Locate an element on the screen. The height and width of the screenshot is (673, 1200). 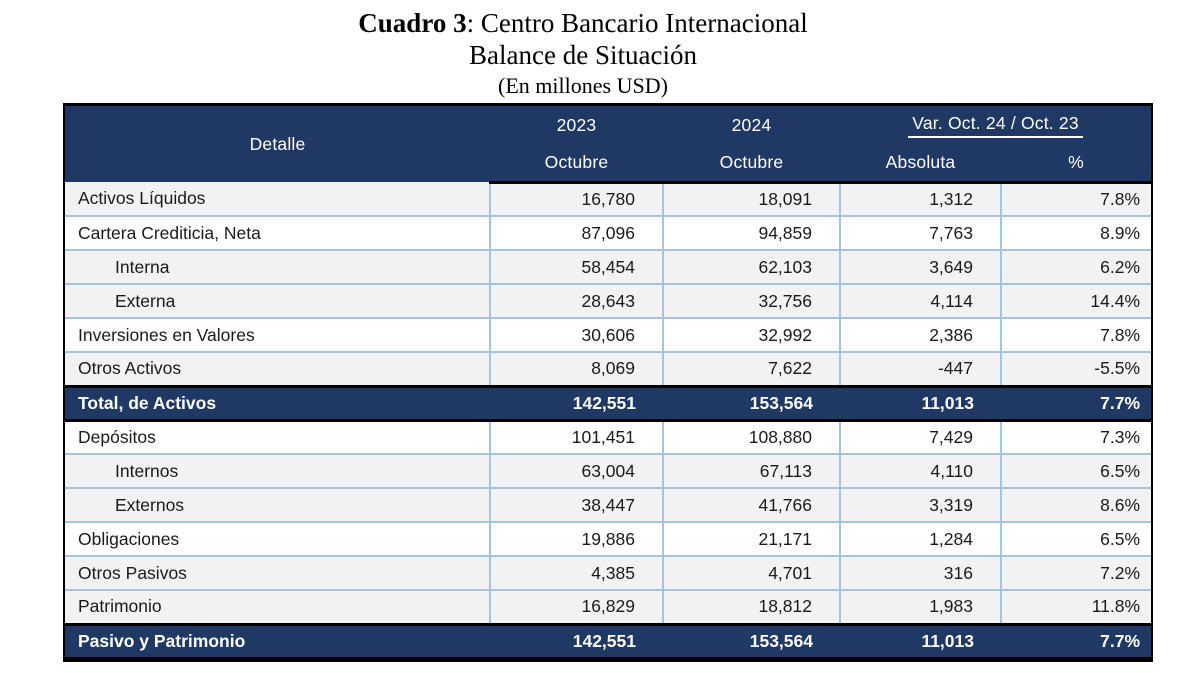
row-label: Interna is located at coordinates (277, 267).